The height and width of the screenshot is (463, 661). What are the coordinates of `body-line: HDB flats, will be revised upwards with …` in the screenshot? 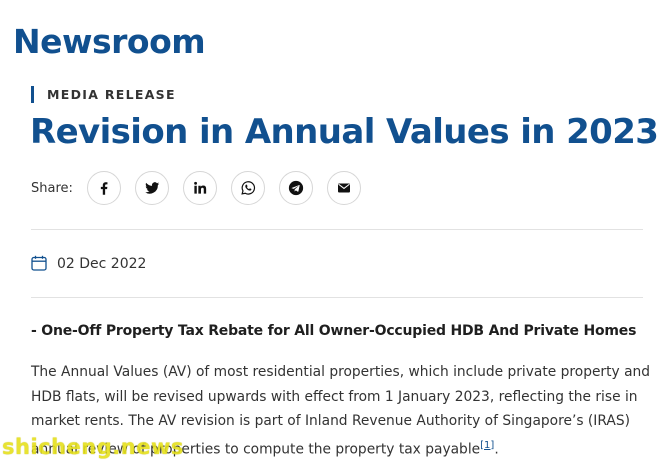 It's located at (334, 396).